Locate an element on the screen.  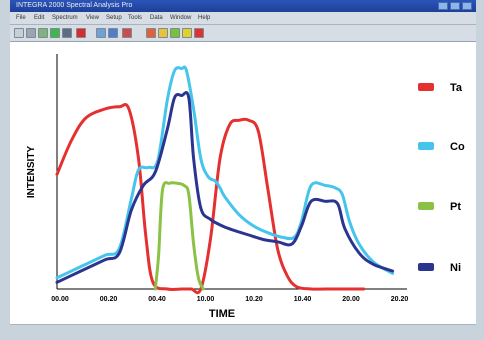
titlebar-buttons is located at coordinates (455, 6).